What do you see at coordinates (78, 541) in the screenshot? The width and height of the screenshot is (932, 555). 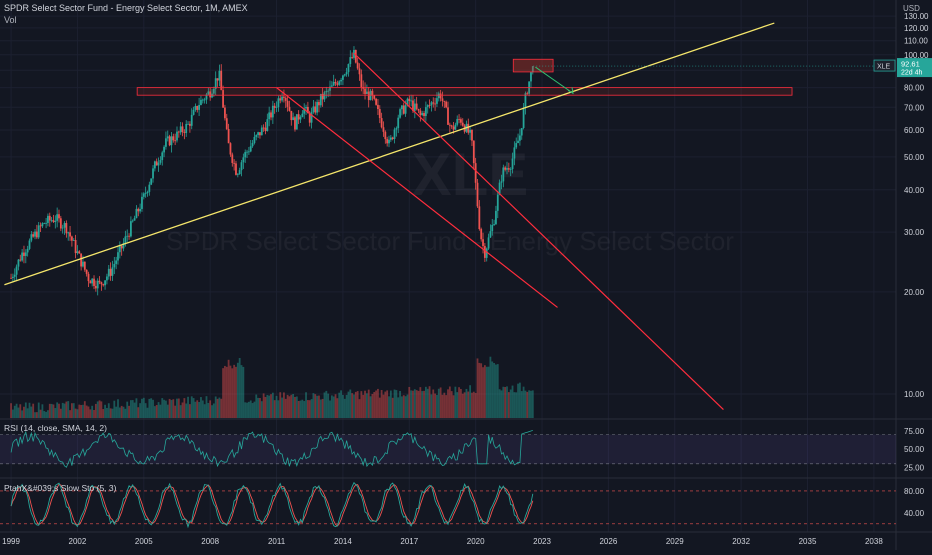 I see `time-axis-tick: 2002` at bounding box center [78, 541].